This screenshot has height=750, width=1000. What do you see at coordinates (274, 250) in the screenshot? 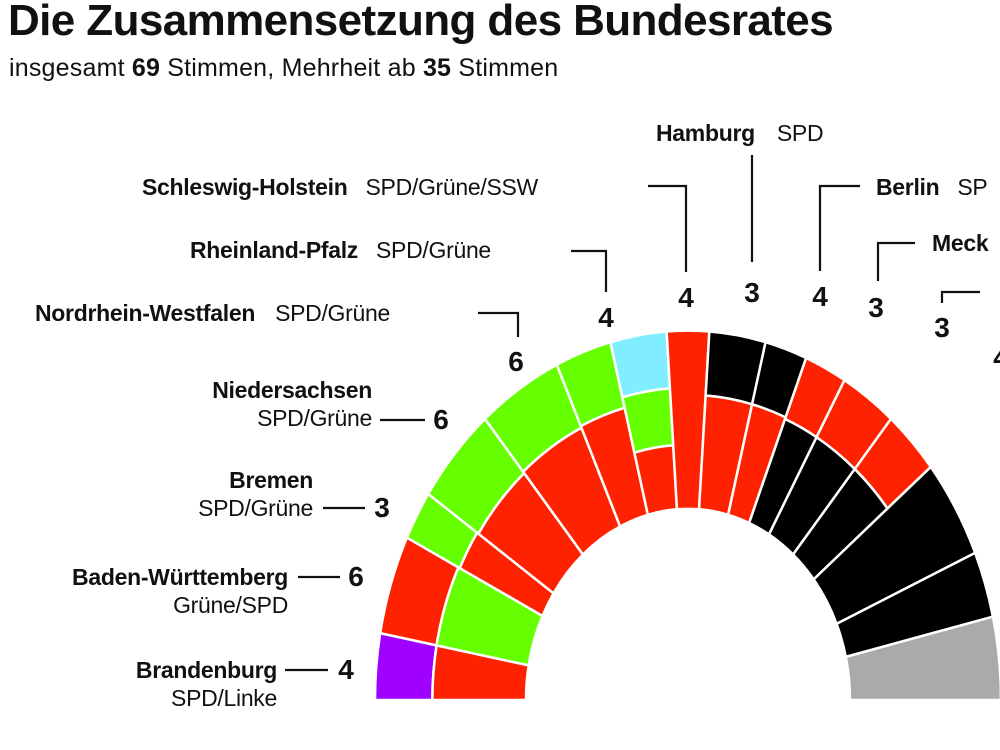
I see `state-name: Rheinland-Pfalz` at bounding box center [274, 250].